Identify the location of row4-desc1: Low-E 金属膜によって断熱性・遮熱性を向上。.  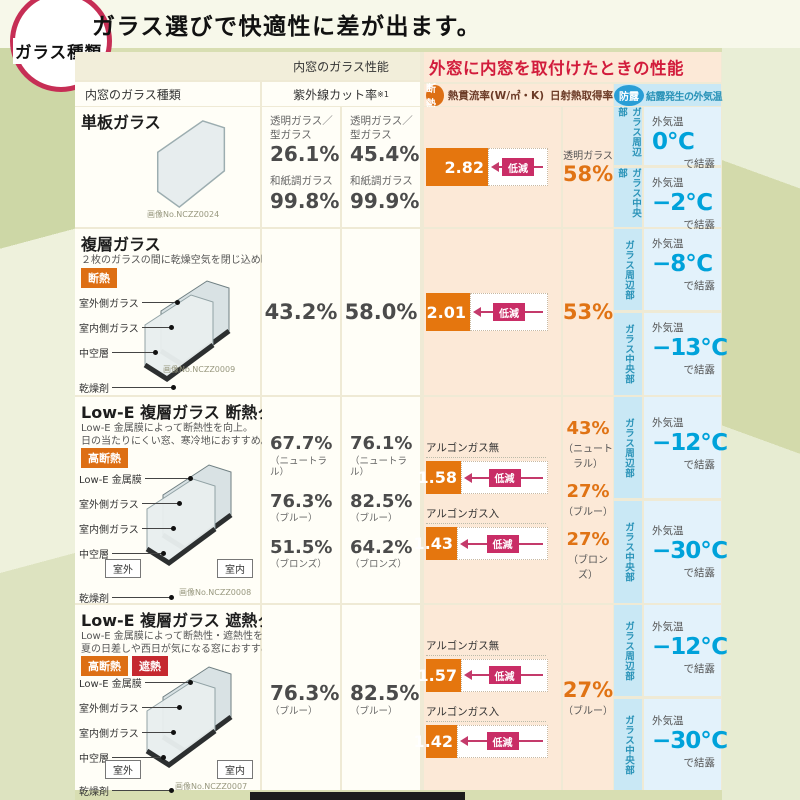
(187, 636).